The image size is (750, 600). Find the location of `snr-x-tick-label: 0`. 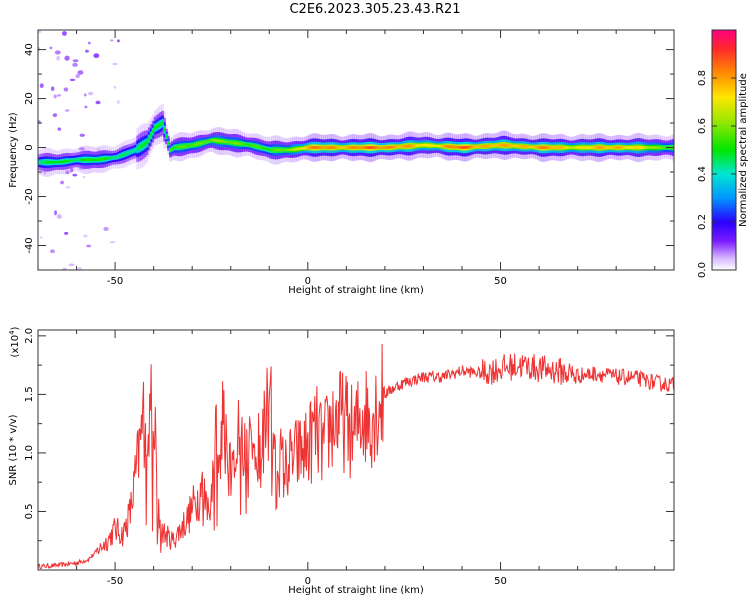

snr-x-tick-label: 0 is located at coordinates (308, 581).